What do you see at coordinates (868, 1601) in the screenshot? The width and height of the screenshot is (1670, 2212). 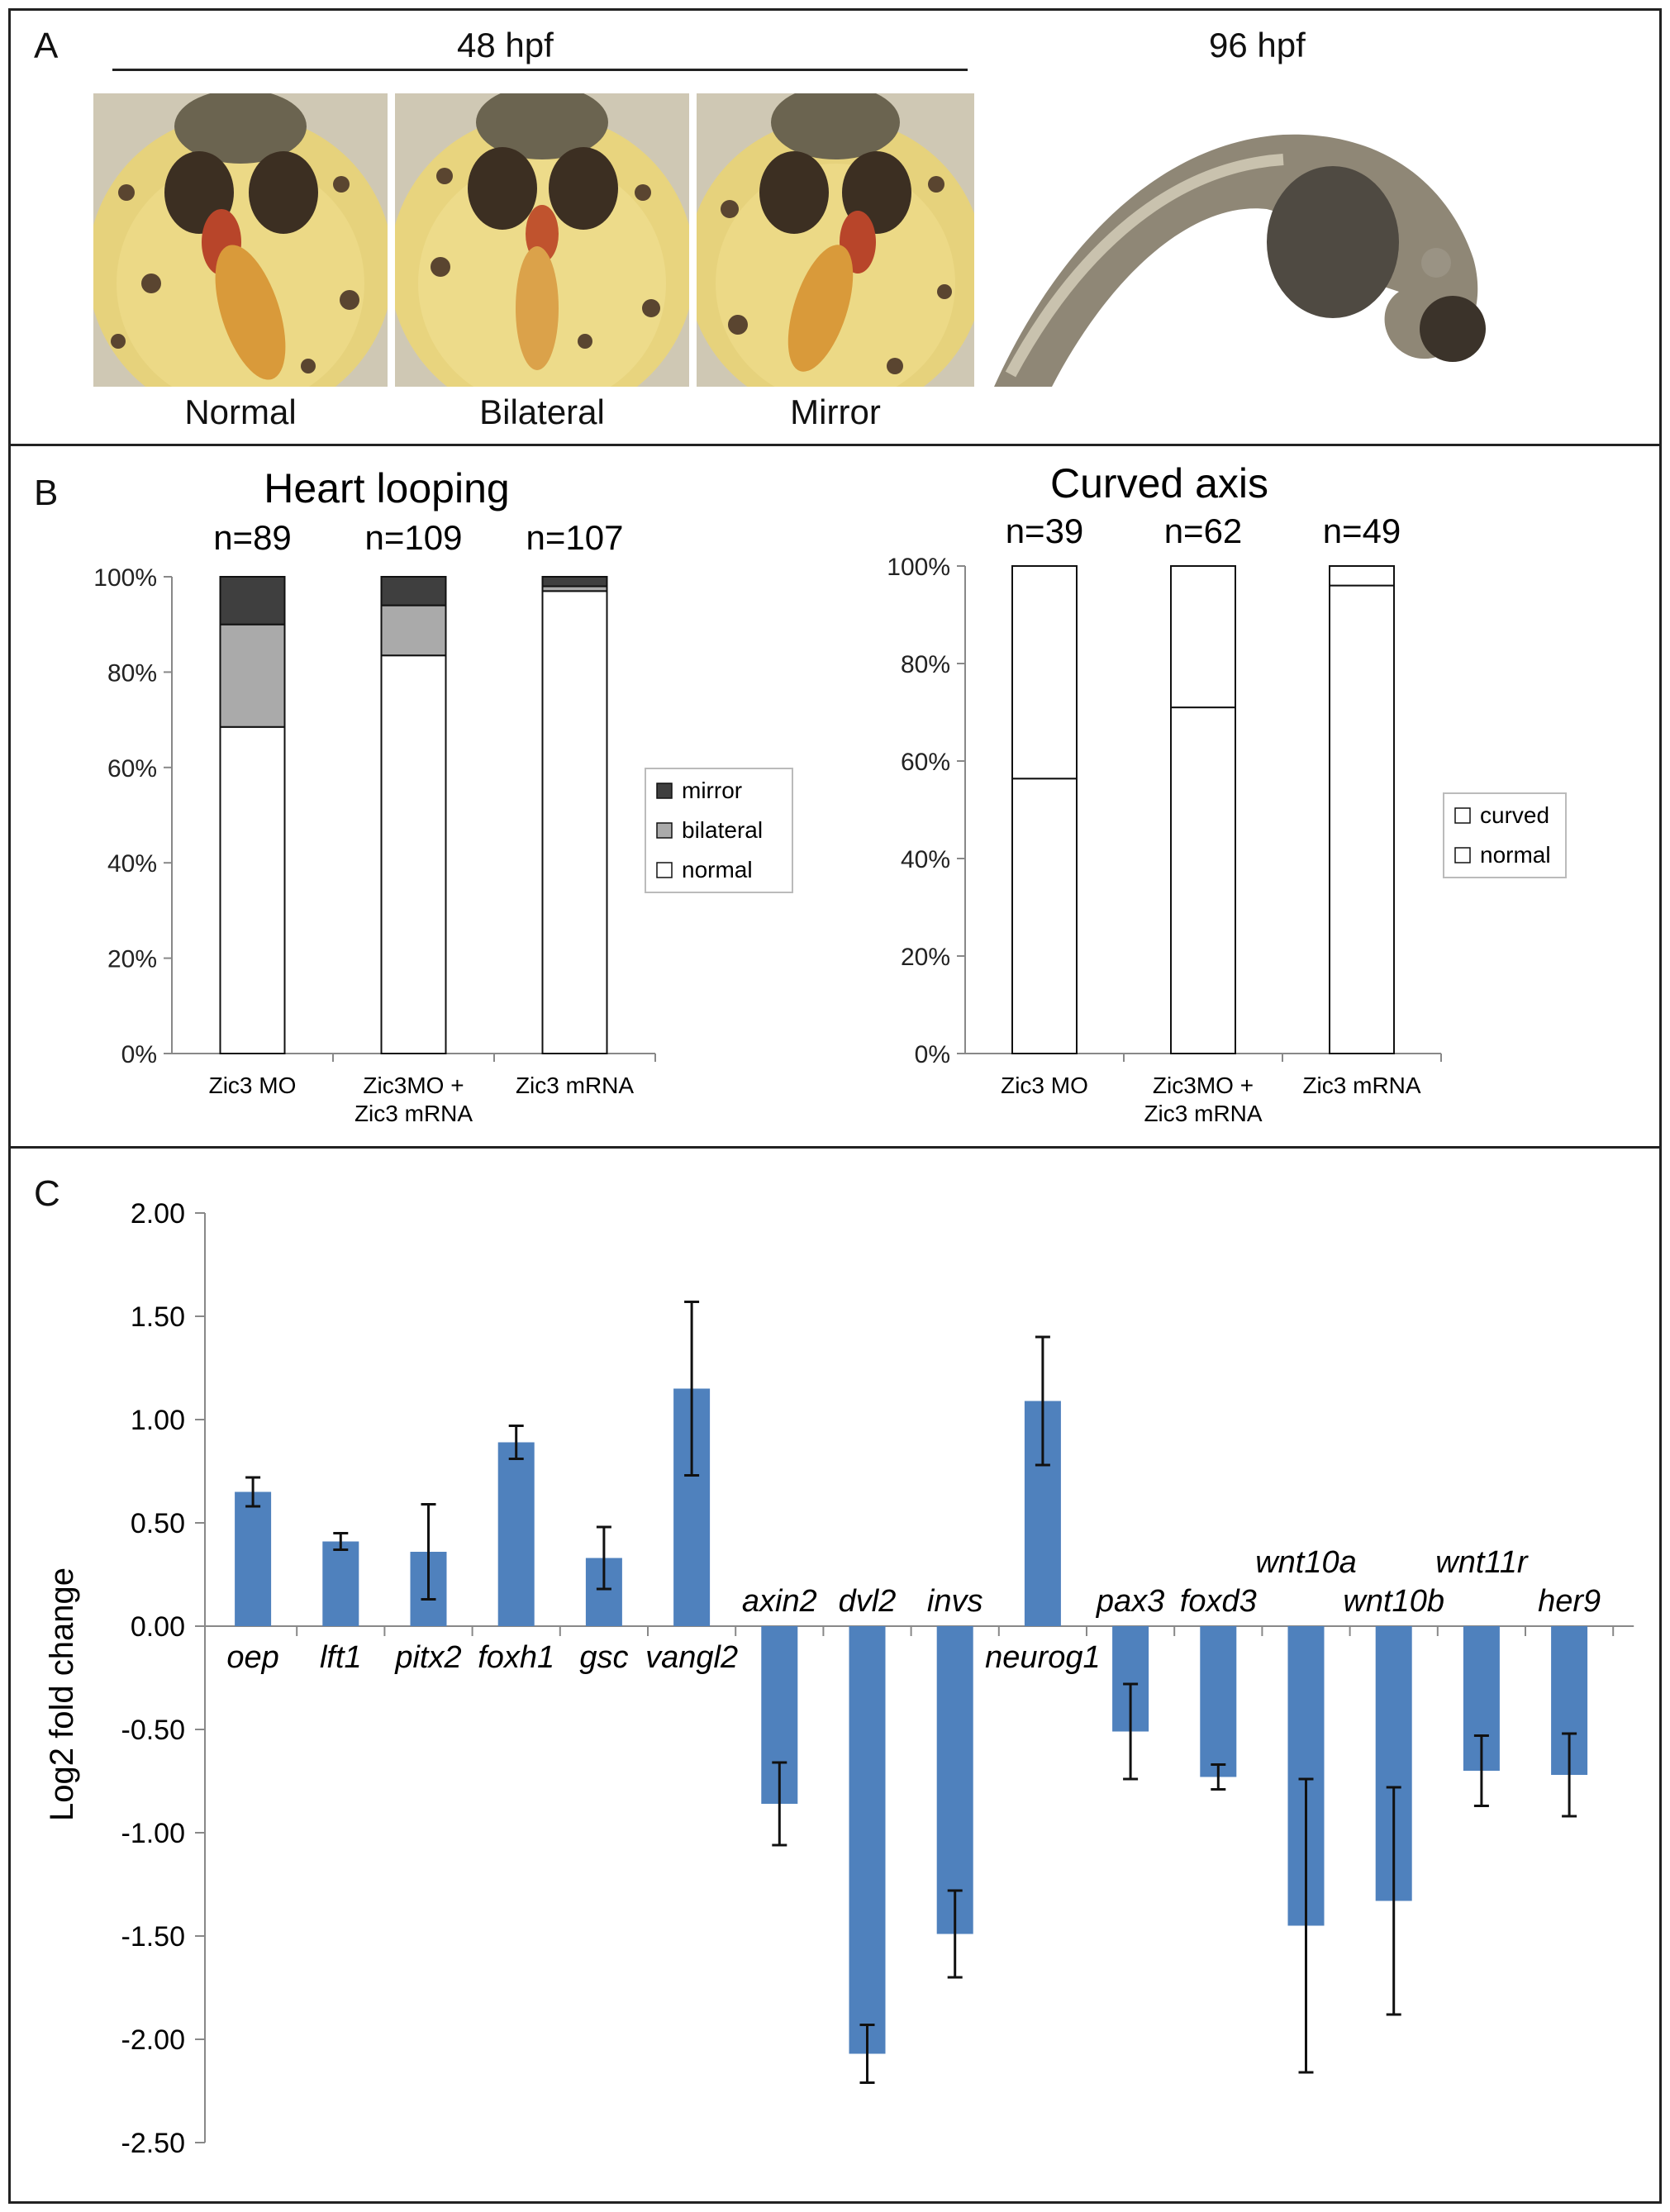 I see `fold-gene-label: dvl2` at bounding box center [868, 1601].